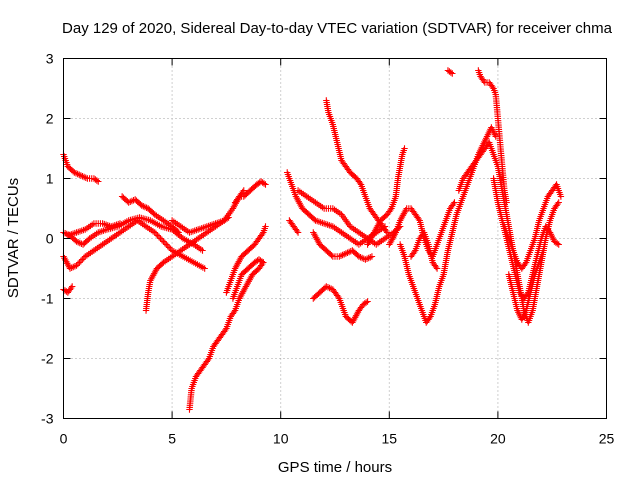  Describe the element at coordinates (281, 439) in the screenshot. I see `x-tick-label: 10` at that location.